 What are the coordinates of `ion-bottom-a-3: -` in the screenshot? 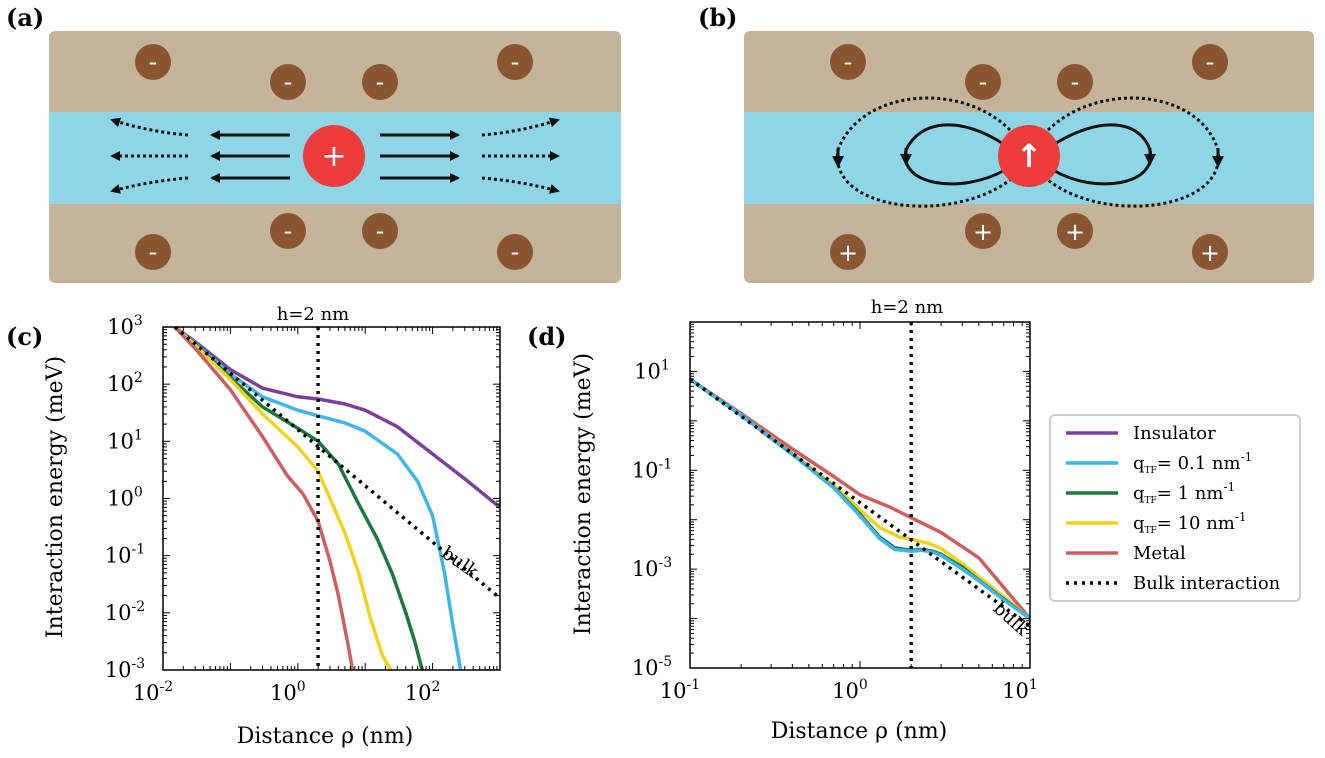 It's located at (380, 231).